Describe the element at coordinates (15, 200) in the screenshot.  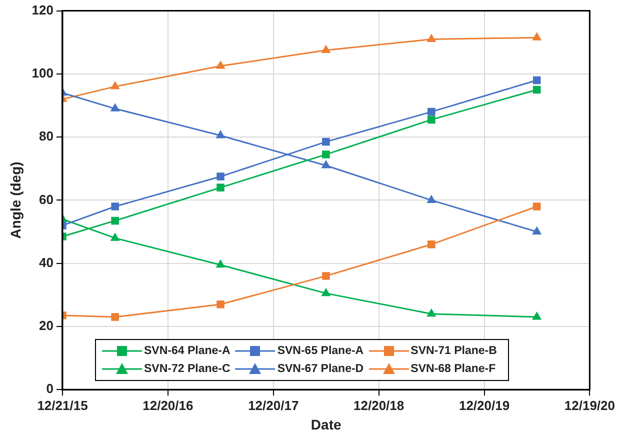
I see `y-axis-title: Angle (deg)` at that location.